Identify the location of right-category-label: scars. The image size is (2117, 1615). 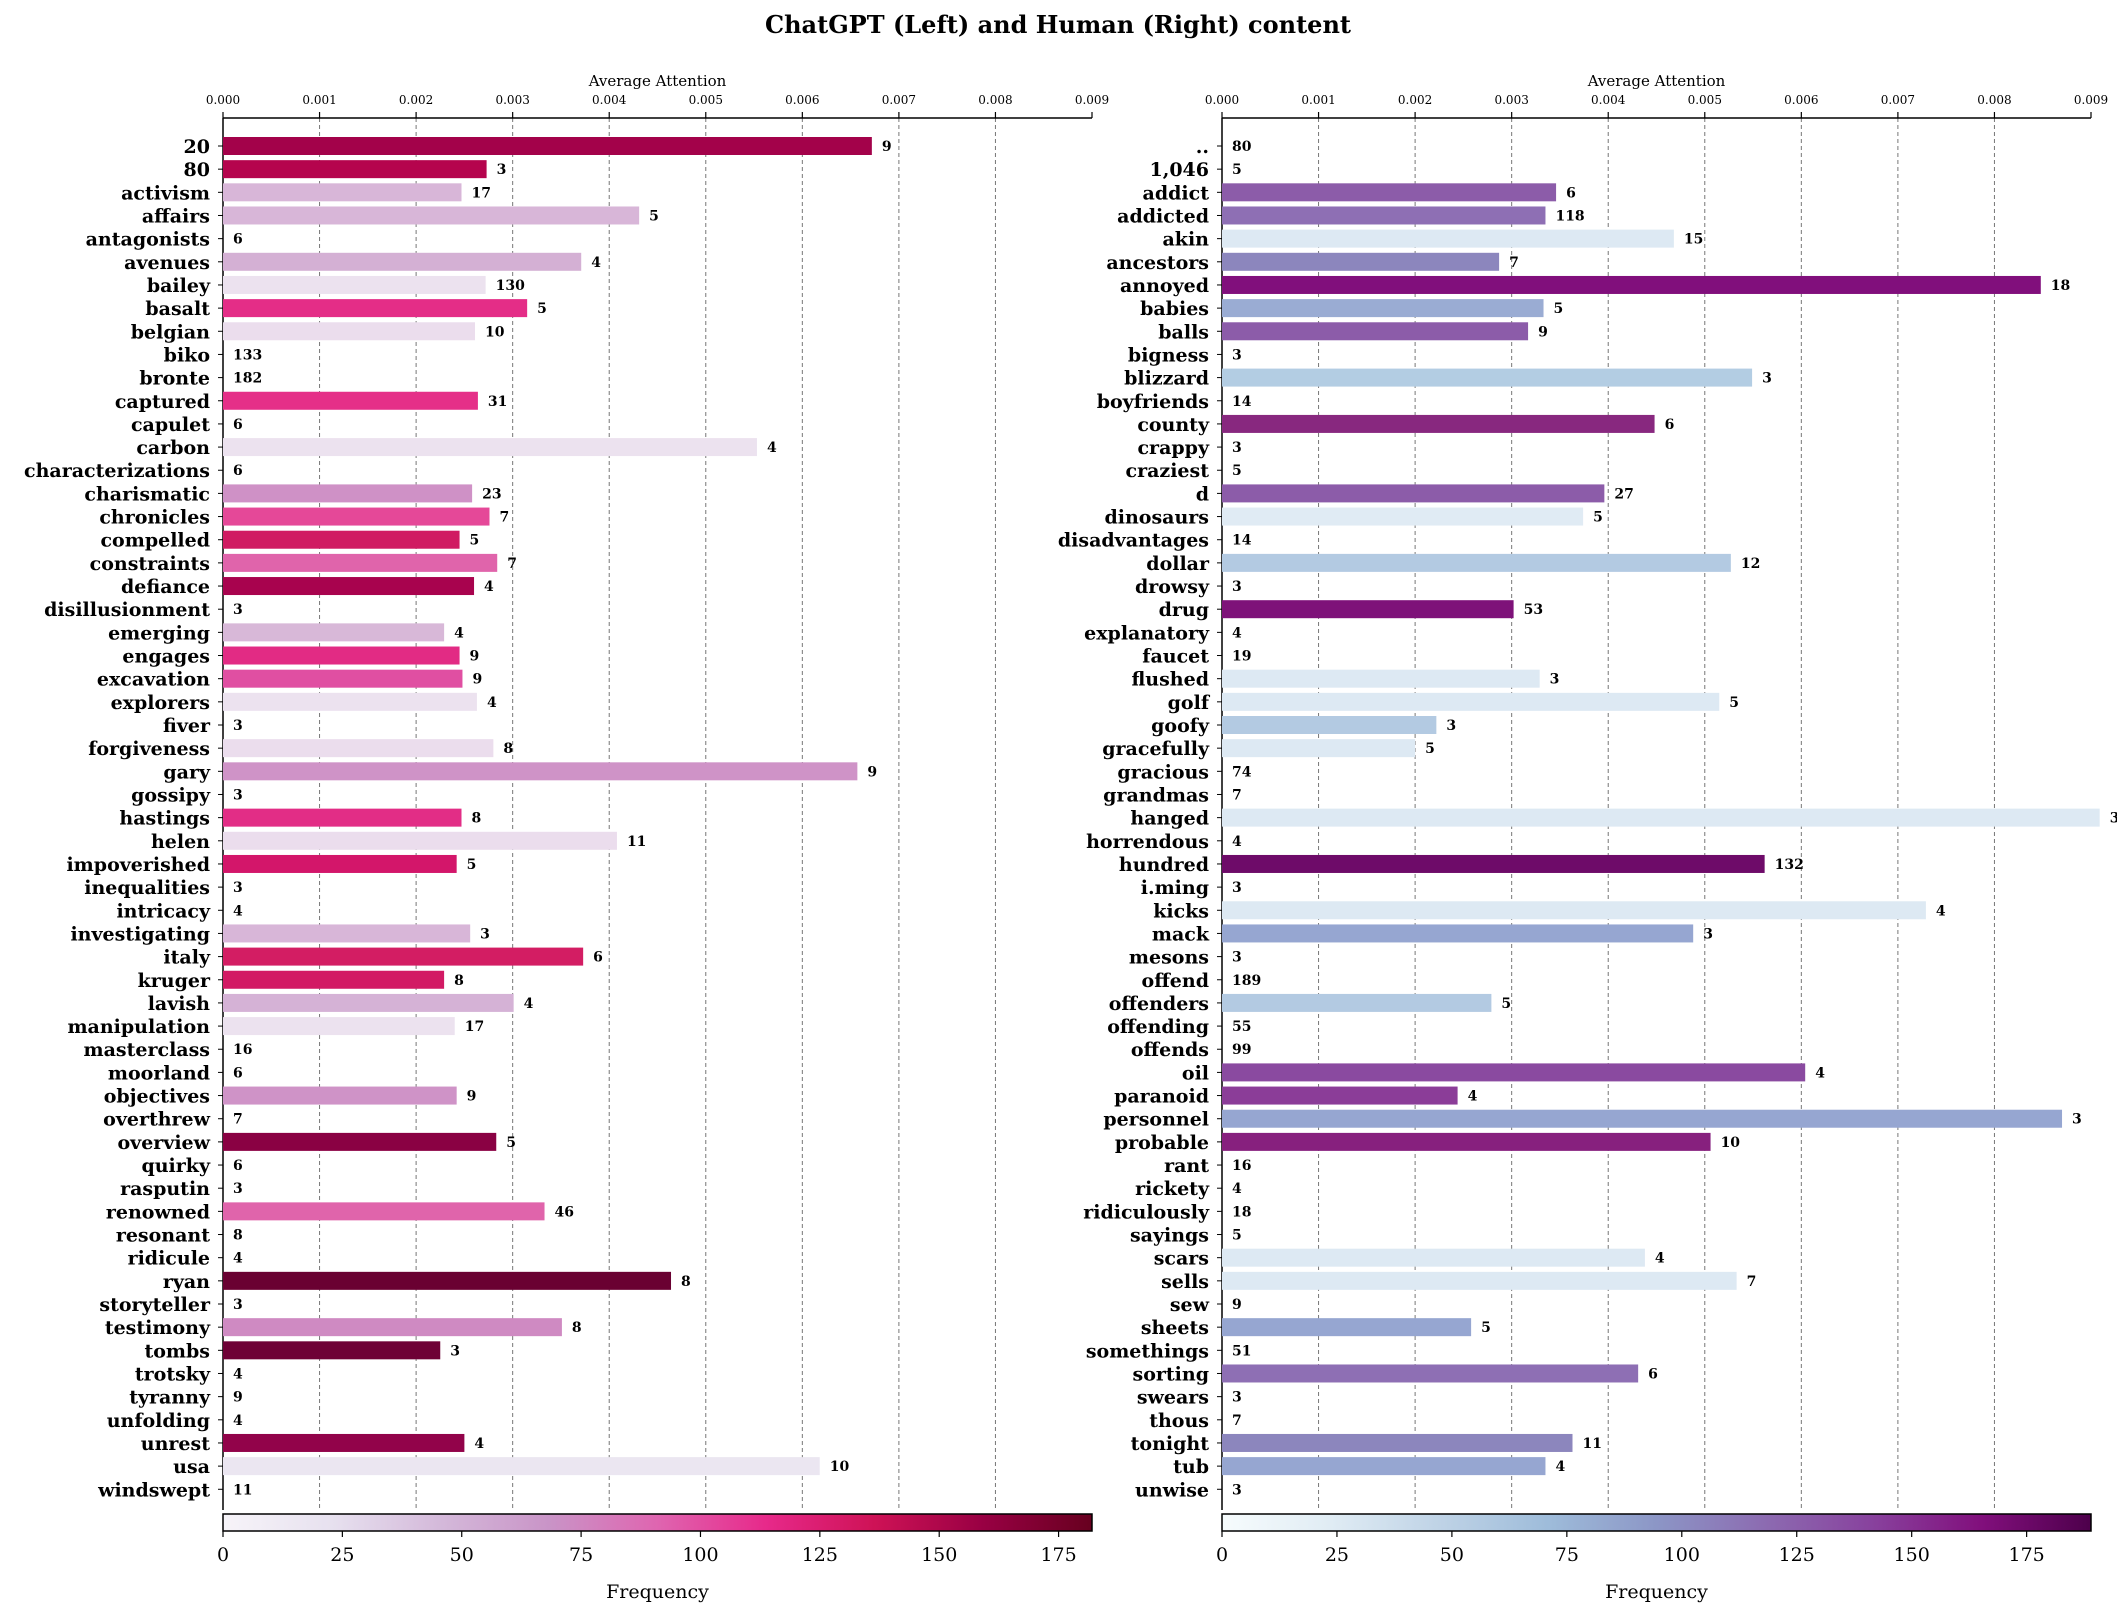
(1181, 1259).